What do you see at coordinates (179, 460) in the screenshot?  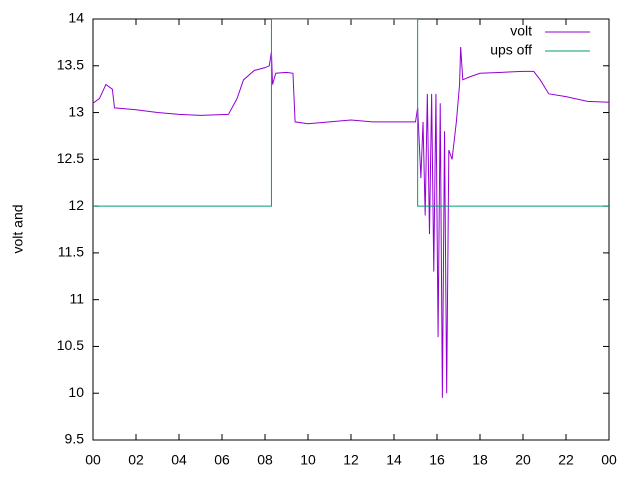 I see `x-tick-label: 04` at bounding box center [179, 460].